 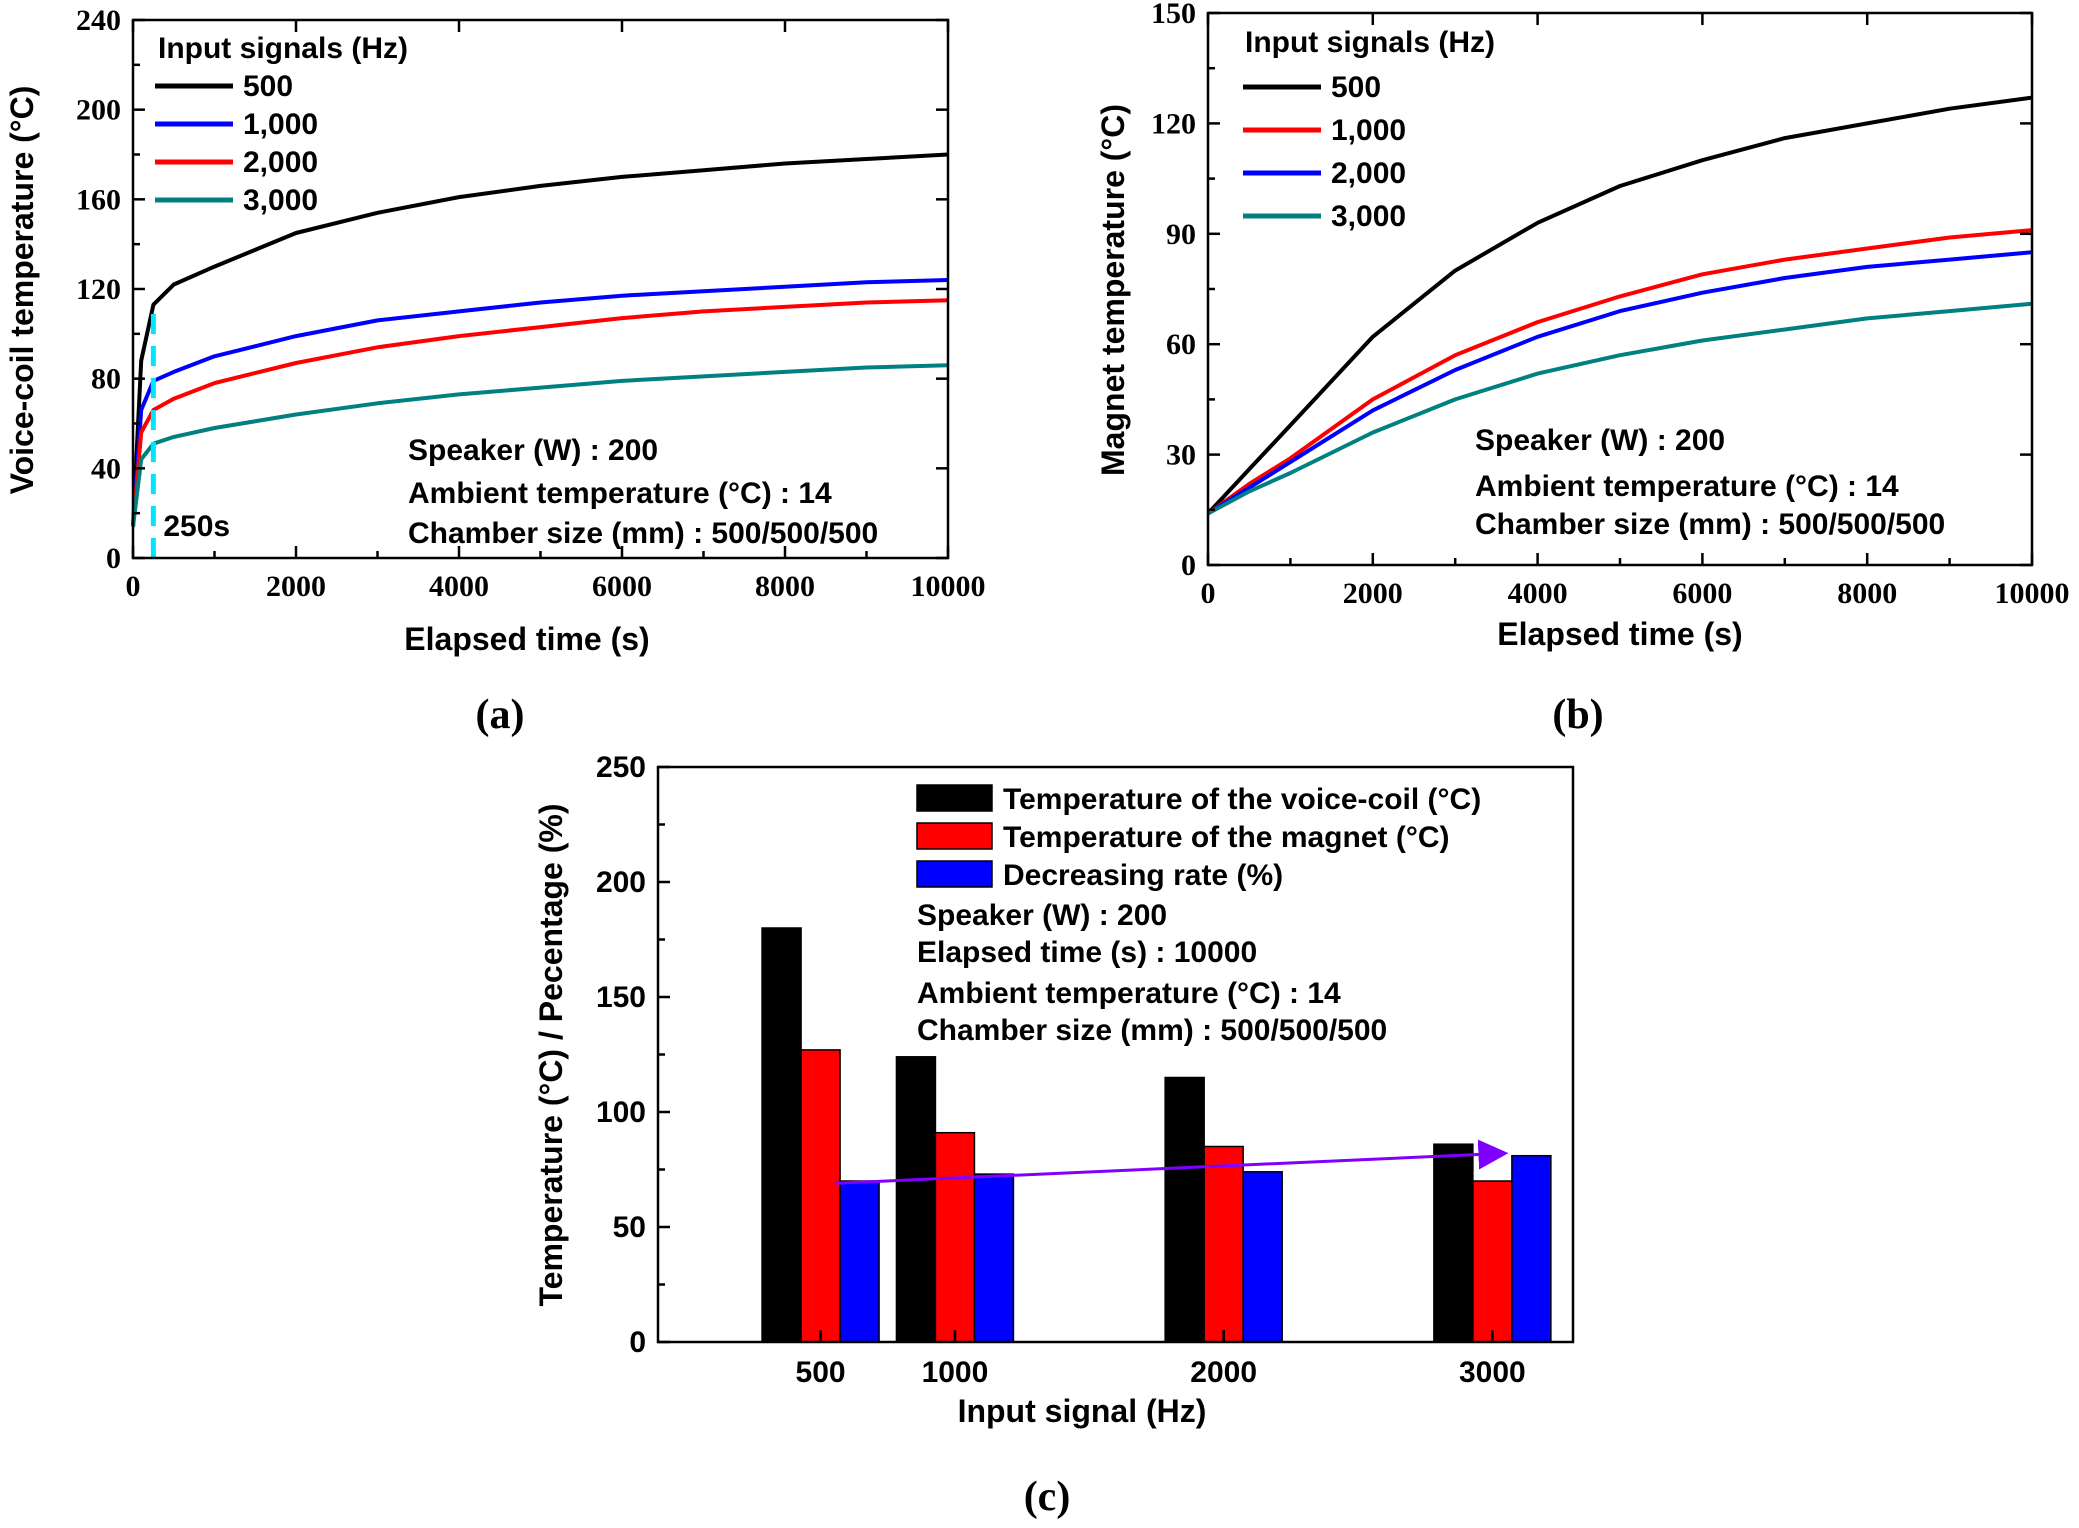 What do you see at coordinates (551, 1055) in the screenshot?
I see `chart-c-ylabel: Temperature (°C) / Pecentage (%)` at bounding box center [551, 1055].